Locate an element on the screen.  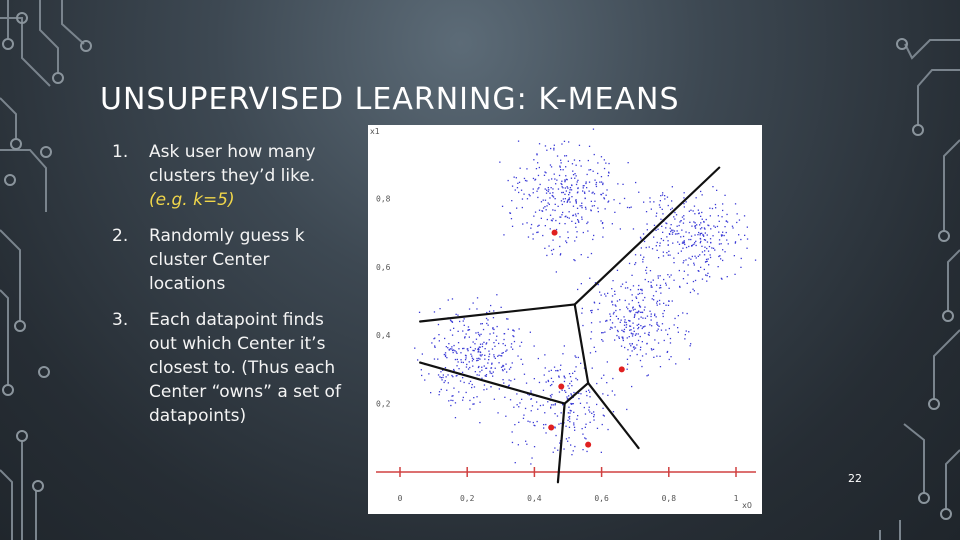
cluster-center is located at coordinates (554, 232).